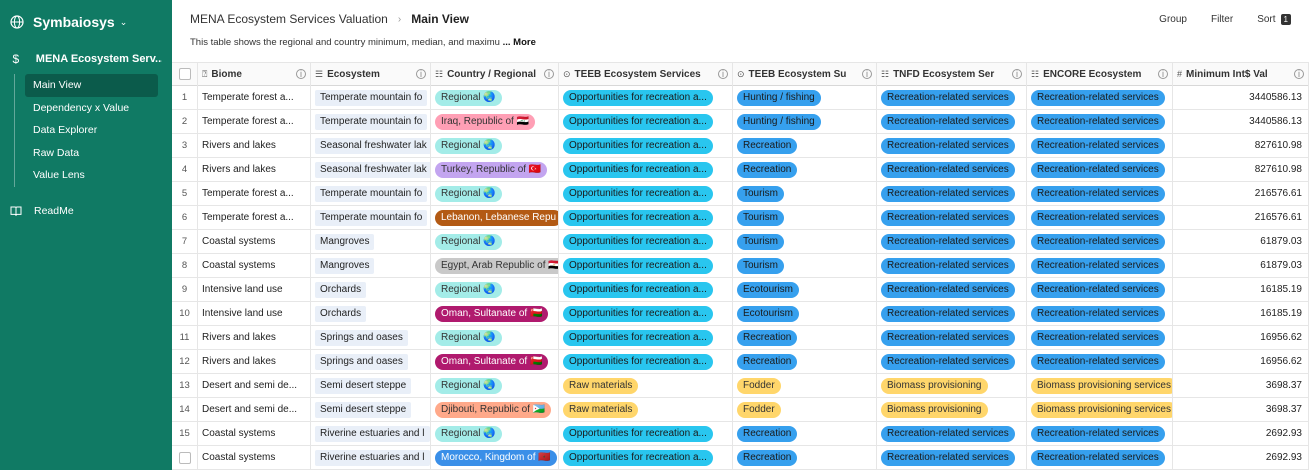  I want to click on country-cell: Egypt, Arab Republic of 🇪🇬, so click(495, 265).